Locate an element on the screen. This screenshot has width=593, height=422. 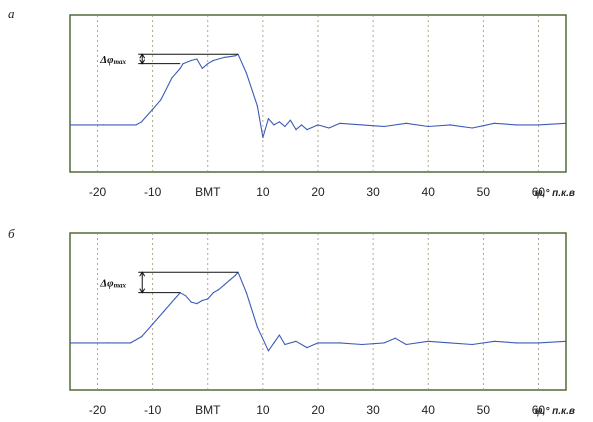
x-tick-label: 10 is located at coordinates (263, 192).